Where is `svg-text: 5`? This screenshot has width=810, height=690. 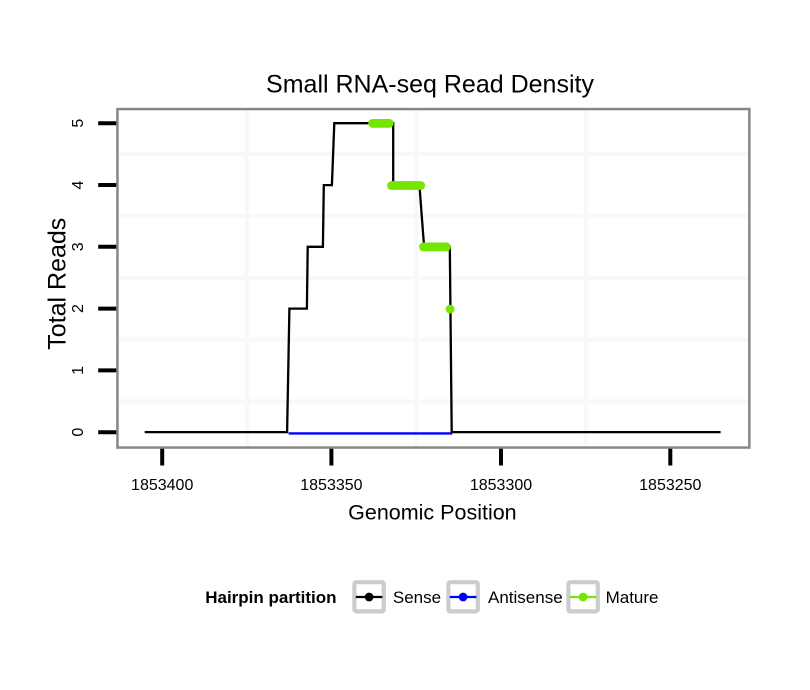
svg-text: 5 is located at coordinates (78, 123).